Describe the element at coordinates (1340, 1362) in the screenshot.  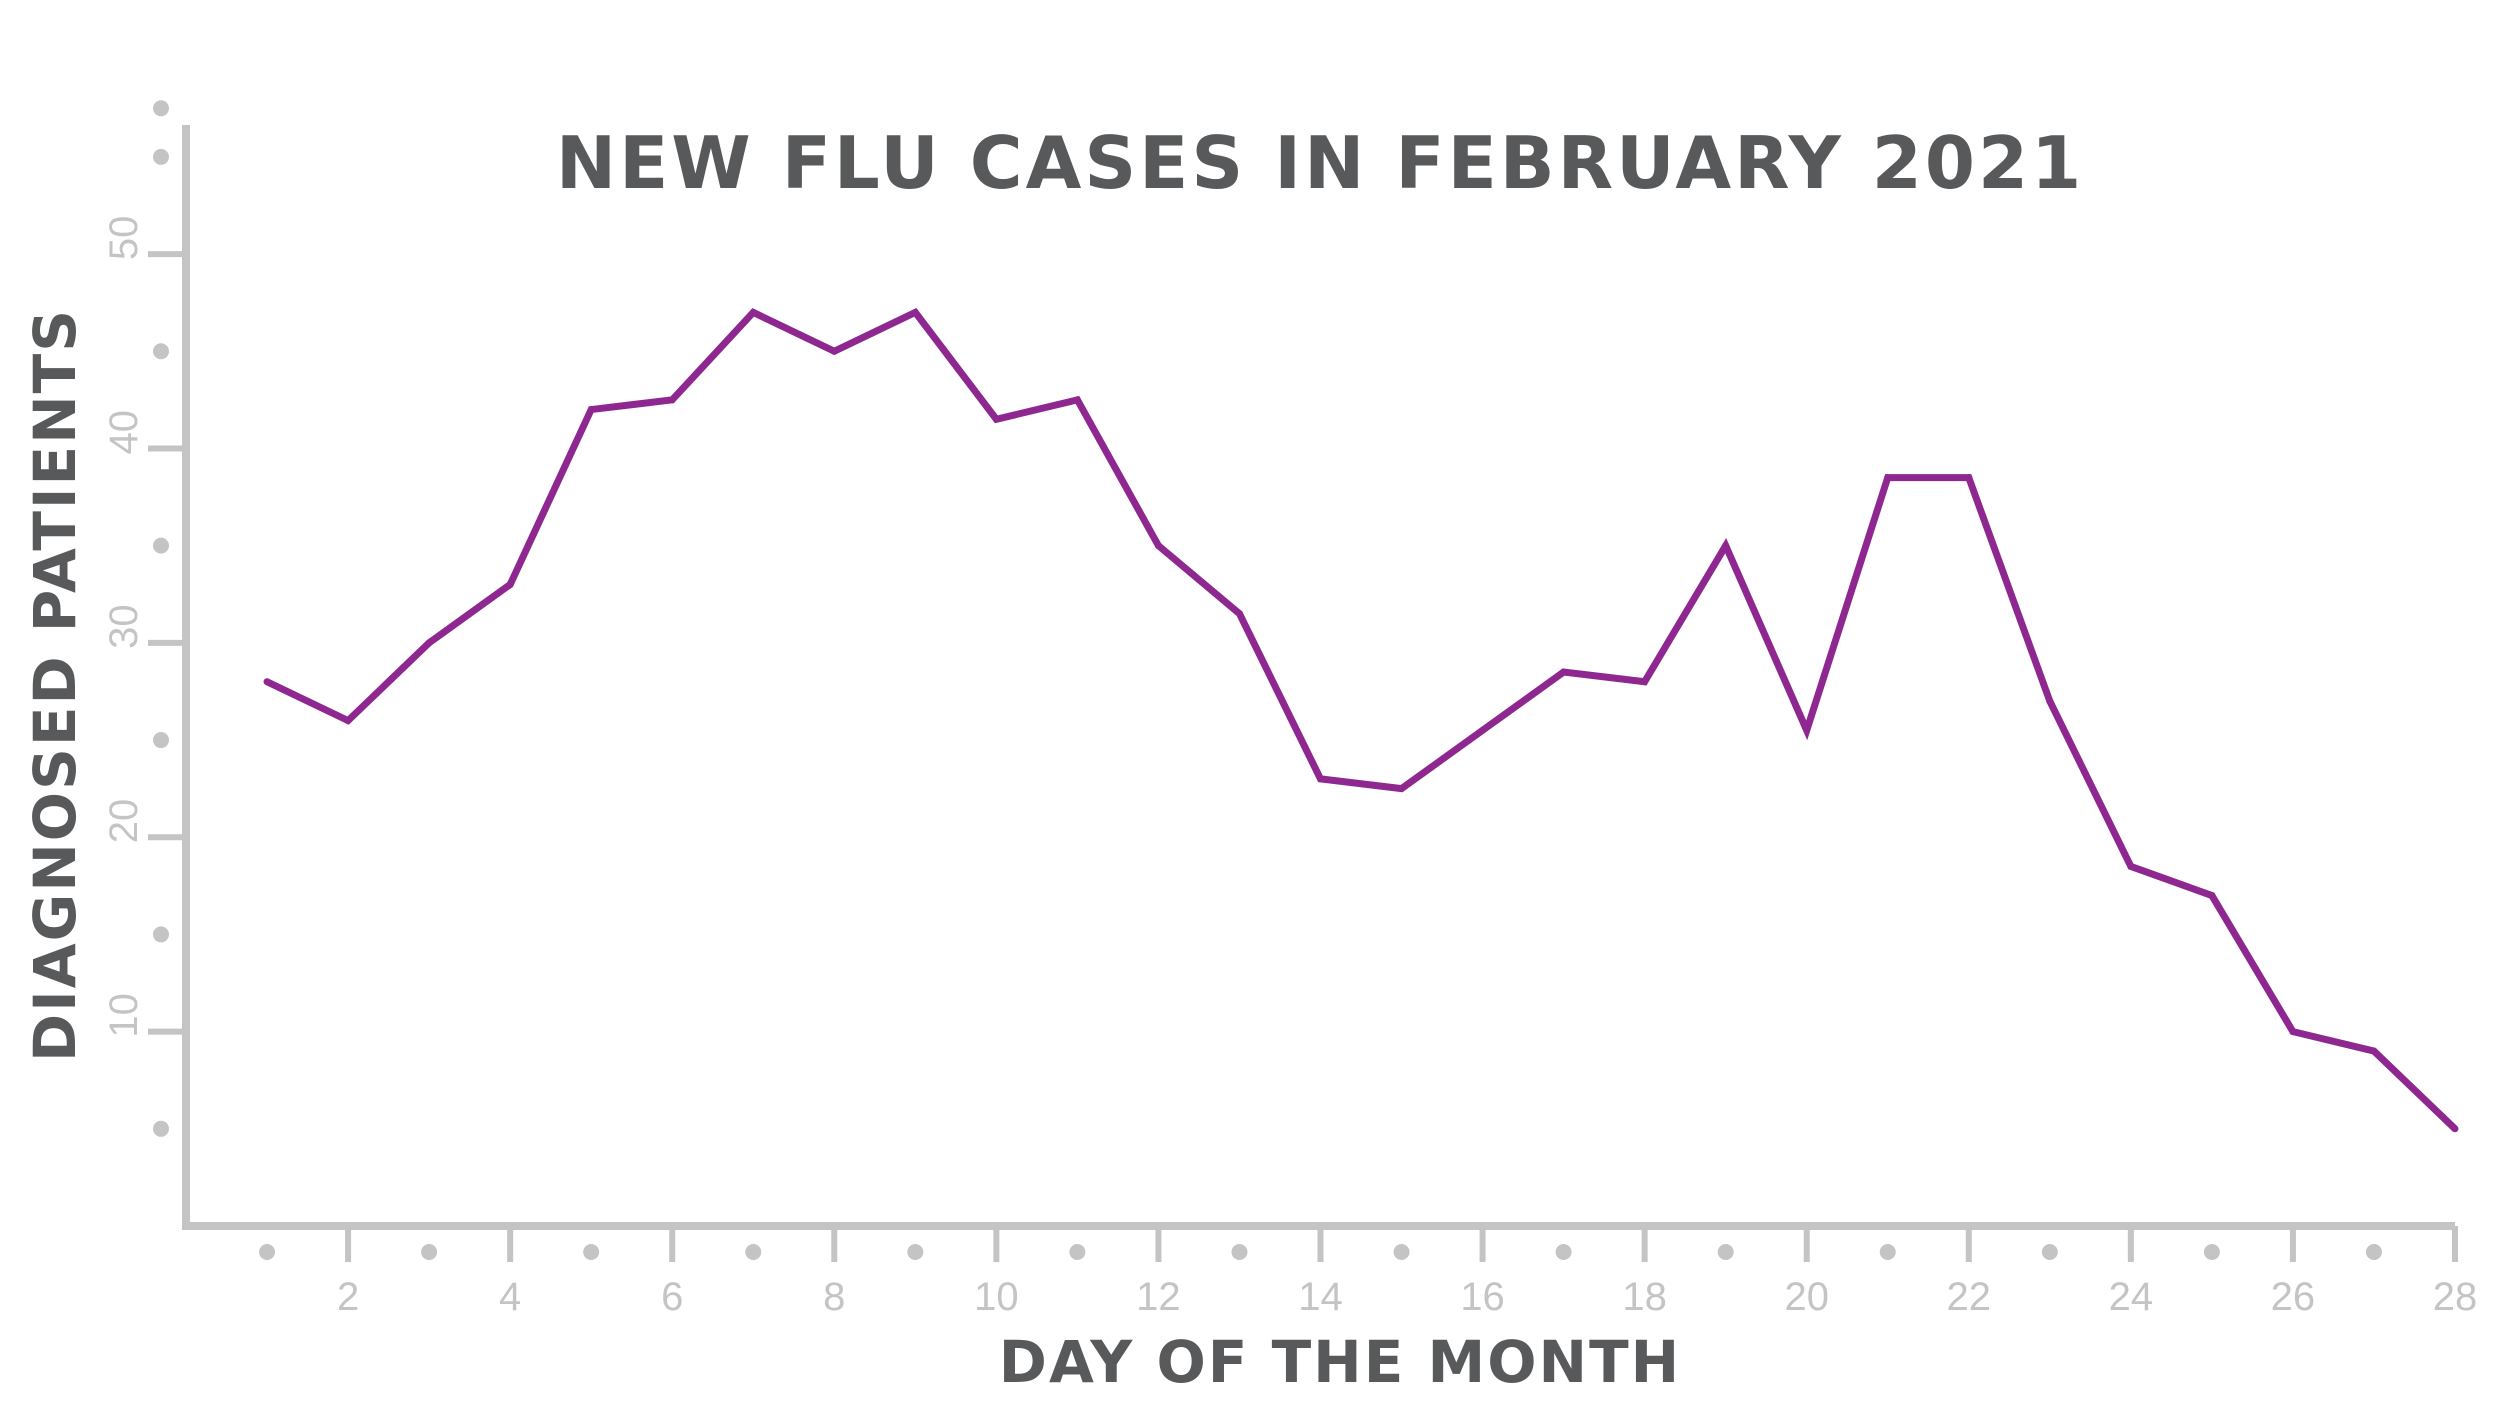
I see `x-axis-title: DAY OF THE MONTH` at that location.